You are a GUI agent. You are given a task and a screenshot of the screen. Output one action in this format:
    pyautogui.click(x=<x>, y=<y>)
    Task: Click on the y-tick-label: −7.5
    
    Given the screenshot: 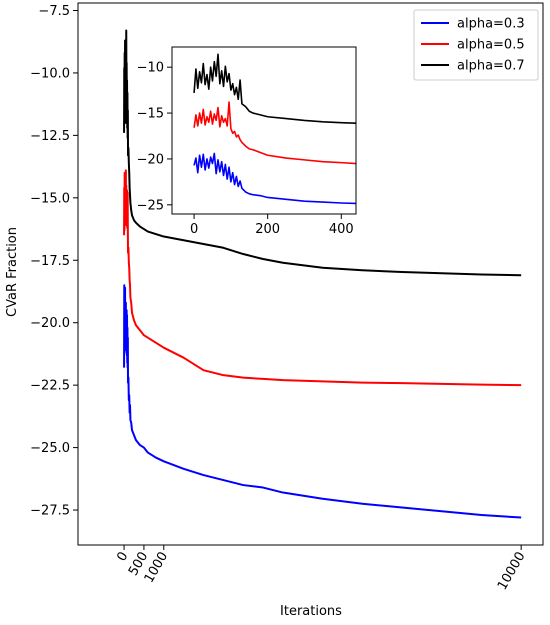 What is the action you would take?
    pyautogui.click(x=54, y=11)
    